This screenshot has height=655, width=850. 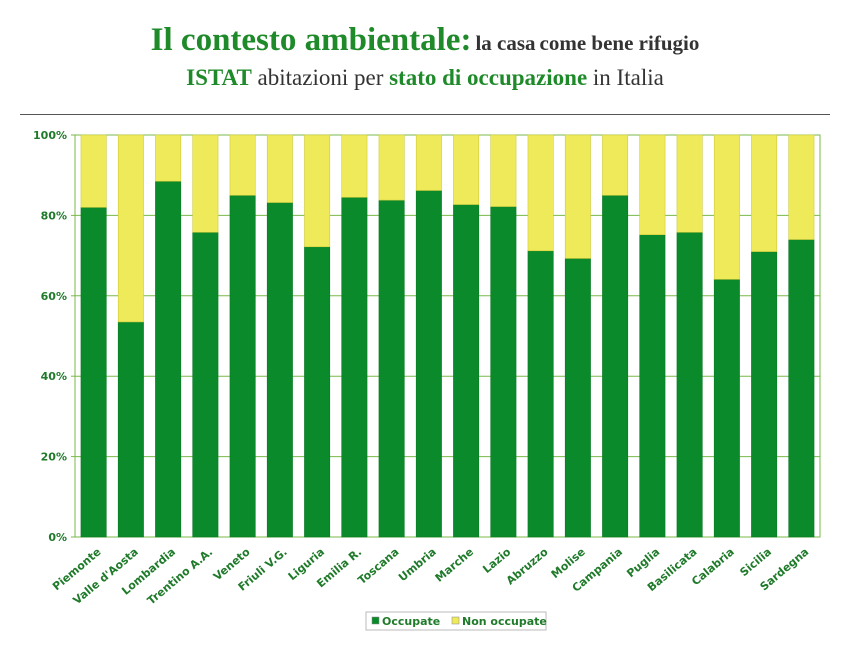 What do you see at coordinates (425, 114) in the screenshot?
I see `title-divider` at bounding box center [425, 114].